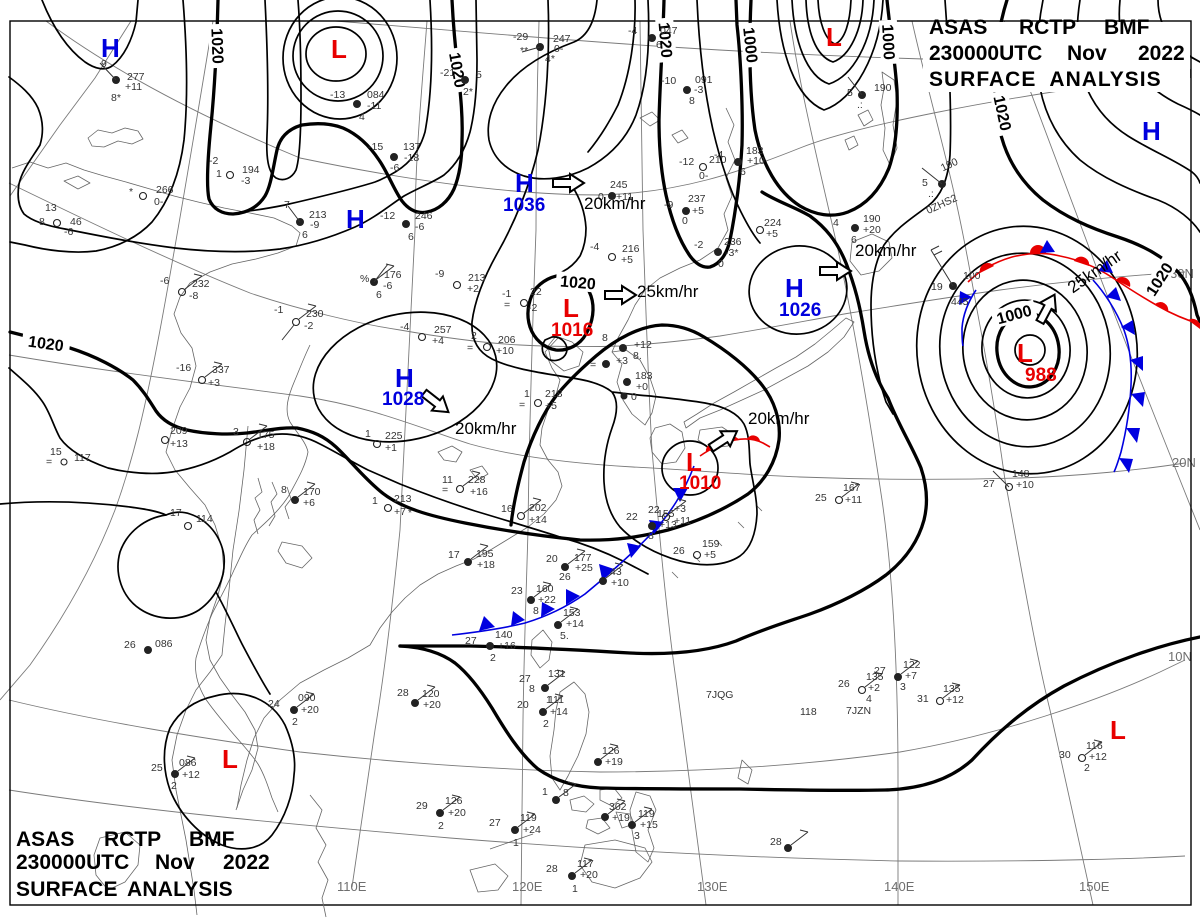 The width and height of the screenshot is (1200, 919). Describe the element at coordinates (116, 98) in the screenshot. I see `svg-text: 8*` at that location.